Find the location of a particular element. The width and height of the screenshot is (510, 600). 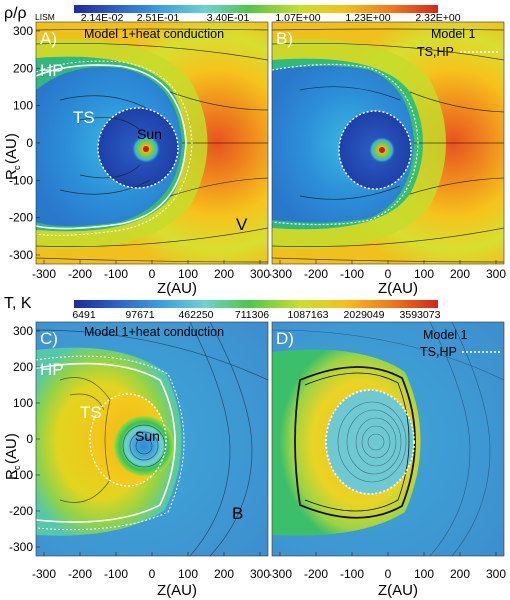

x-axis-label-bottom-left: Z(AU) is located at coordinates (177, 590).